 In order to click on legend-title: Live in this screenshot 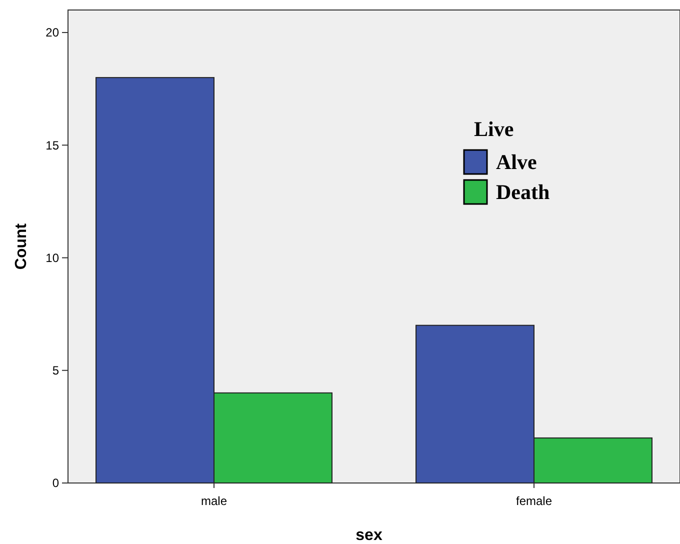, I will do `click(494, 129)`.